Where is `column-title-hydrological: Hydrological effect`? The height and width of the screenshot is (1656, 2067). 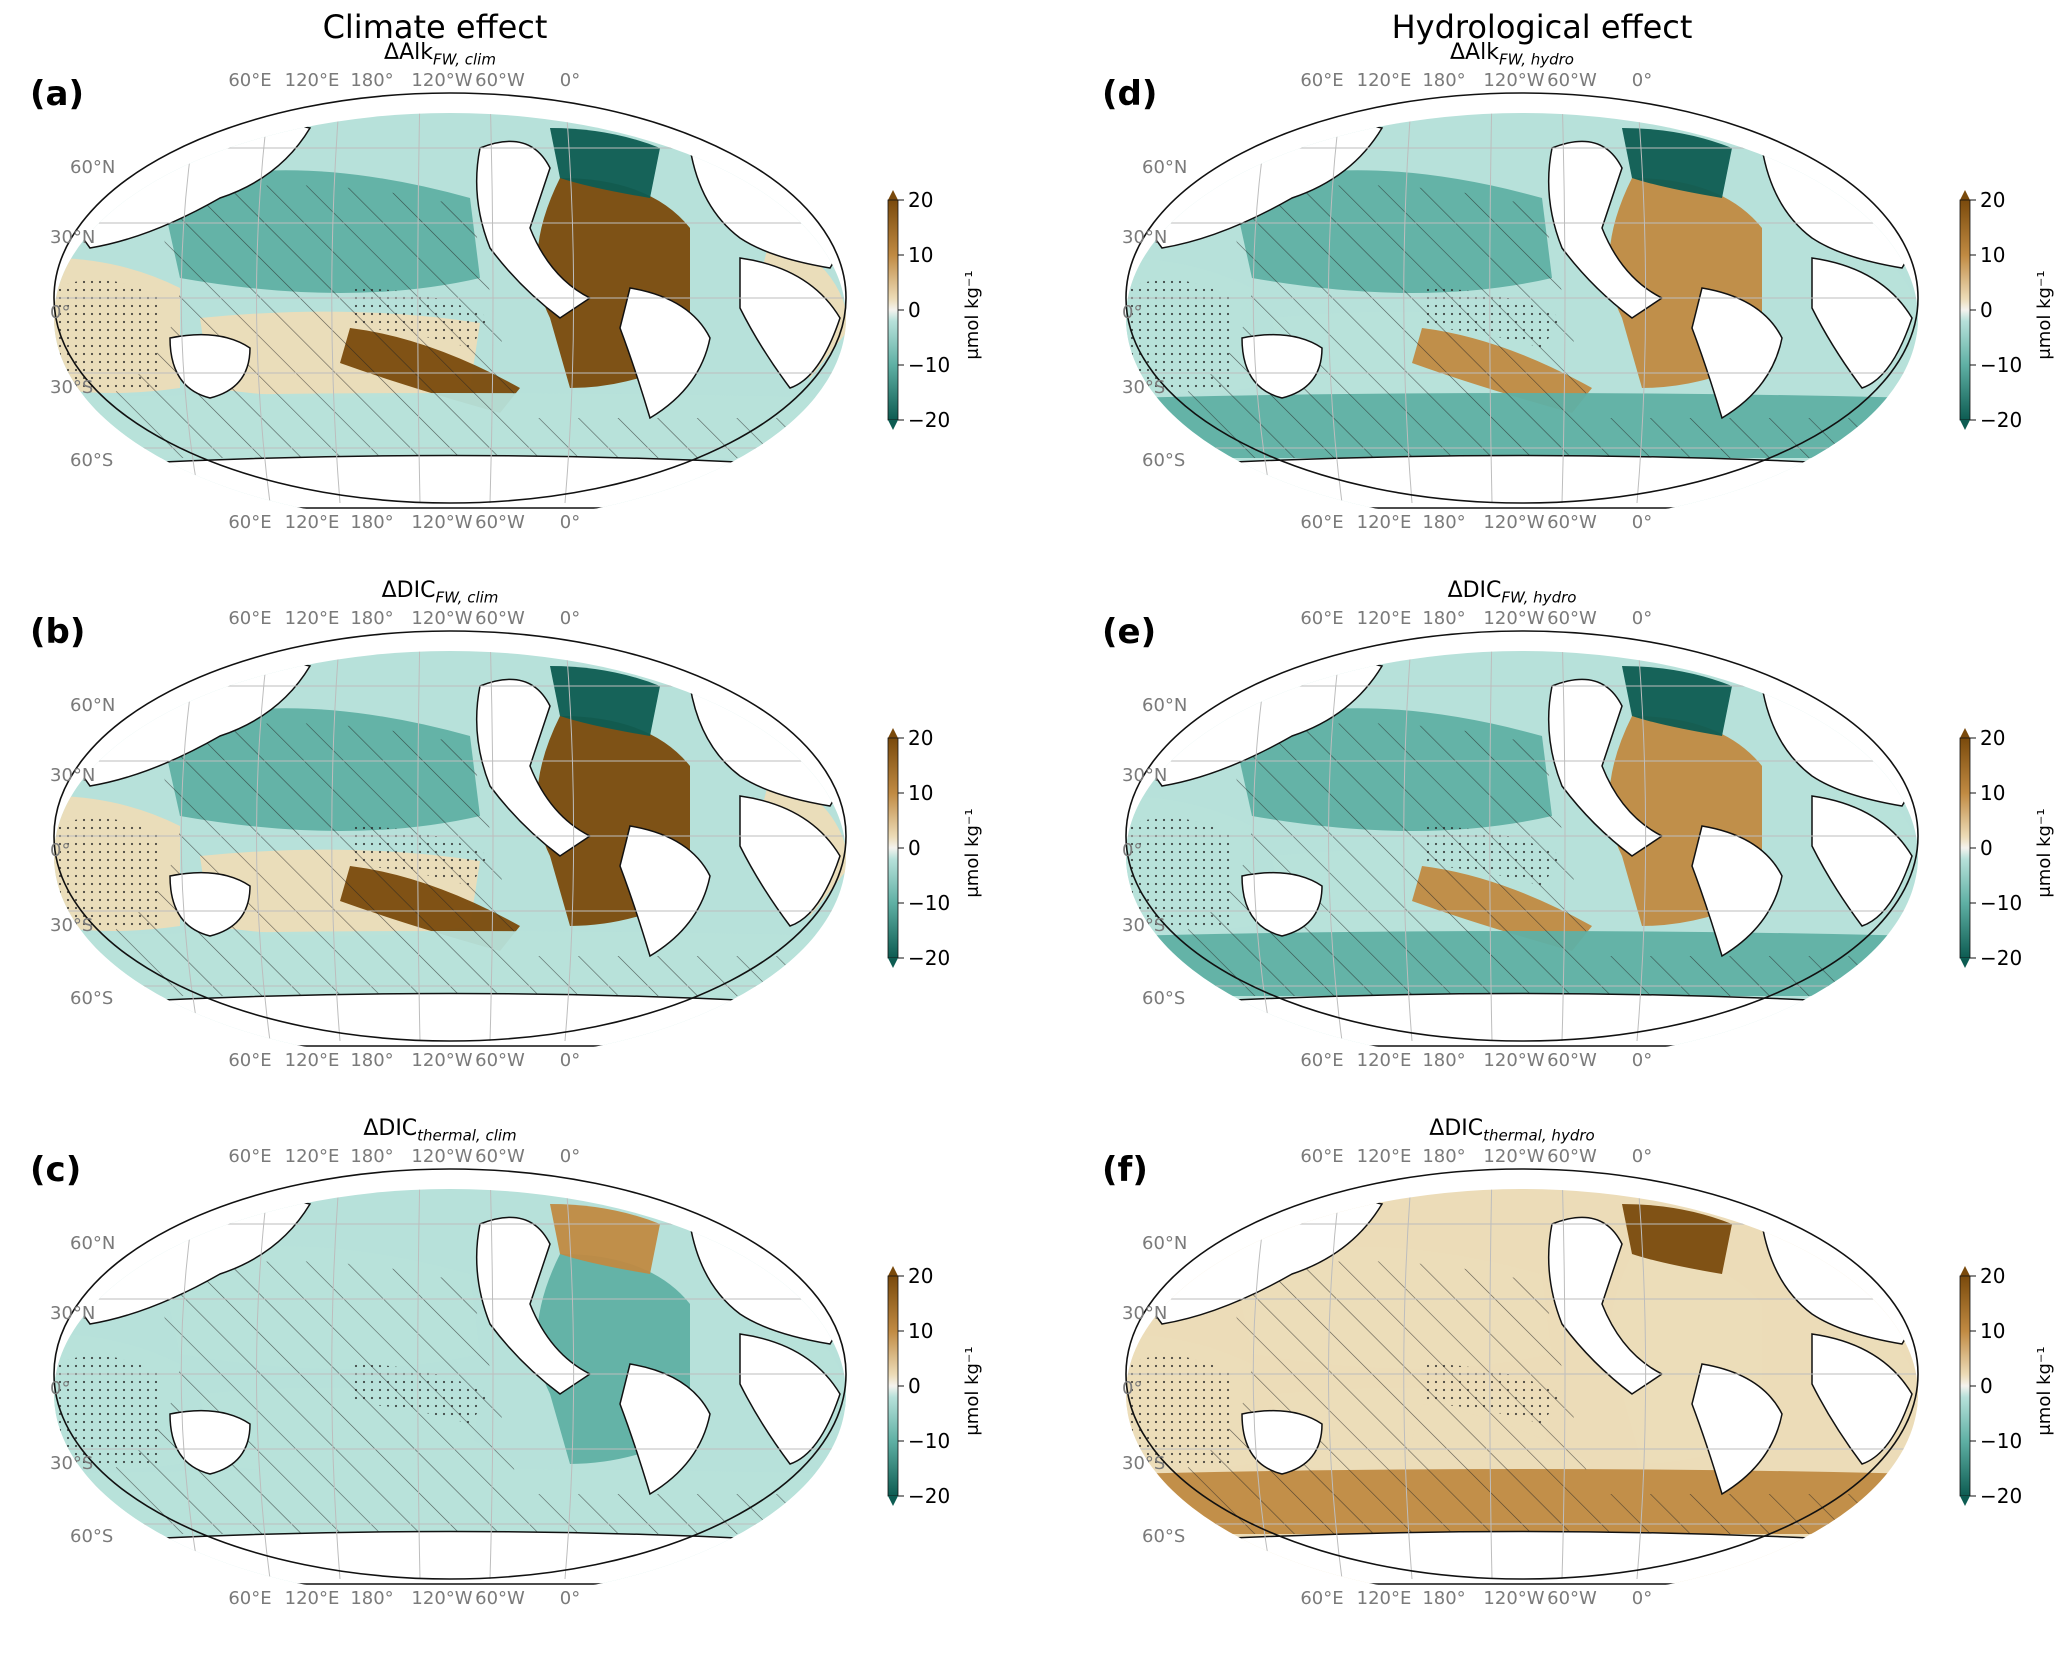 column-title-hydrological: Hydrological effect is located at coordinates (1542, 27).